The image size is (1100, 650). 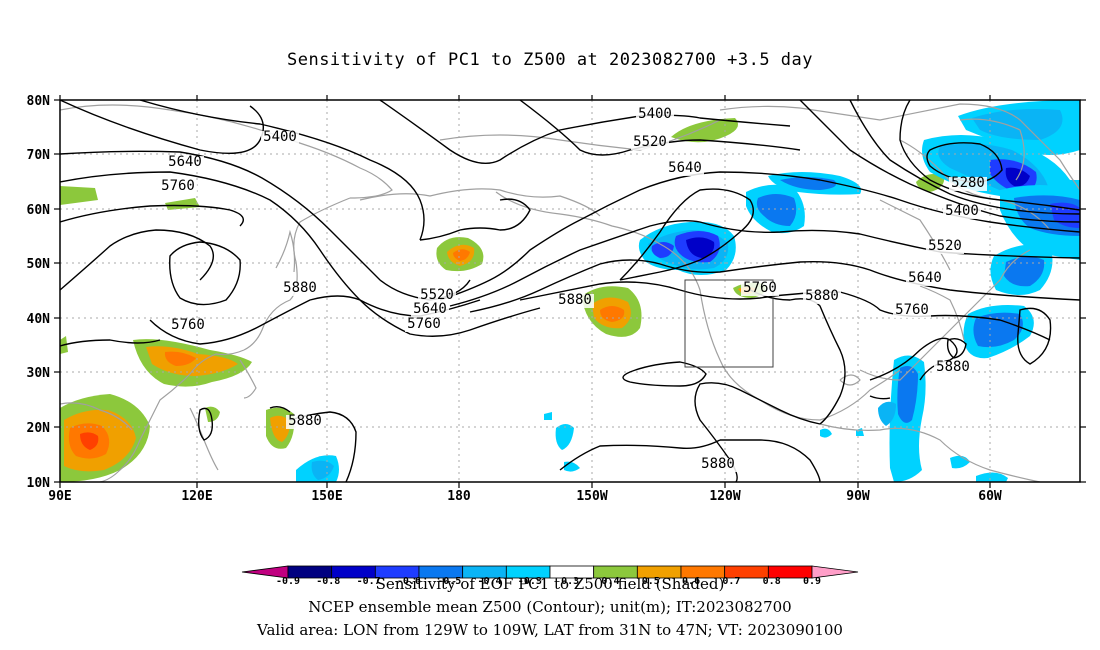 What do you see at coordinates (489, 581) in the screenshot?
I see `colorbar-label: -0.4` at bounding box center [489, 581].